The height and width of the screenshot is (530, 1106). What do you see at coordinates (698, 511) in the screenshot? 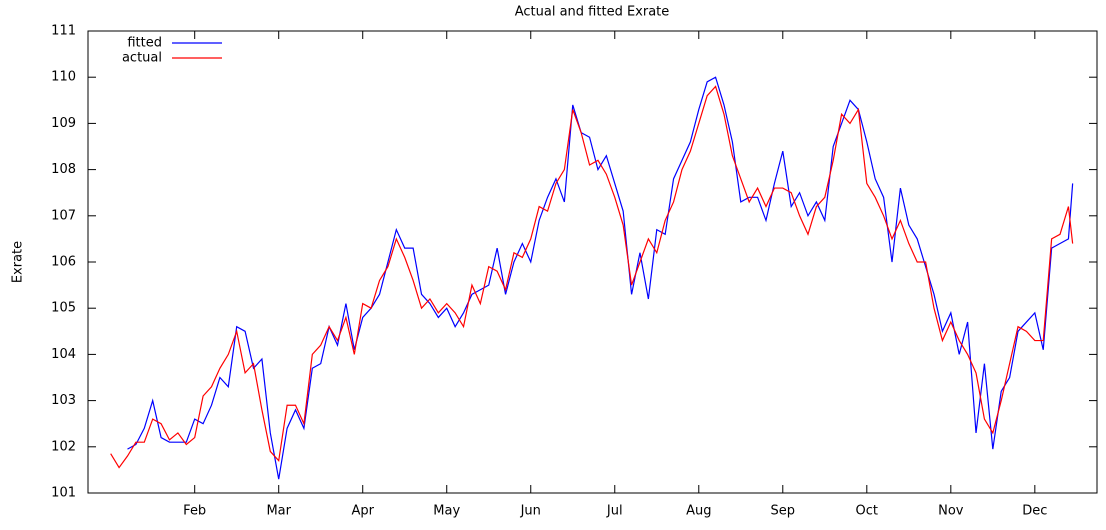
I see `x-tick-label: Aug` at bounding box center [698, 511].